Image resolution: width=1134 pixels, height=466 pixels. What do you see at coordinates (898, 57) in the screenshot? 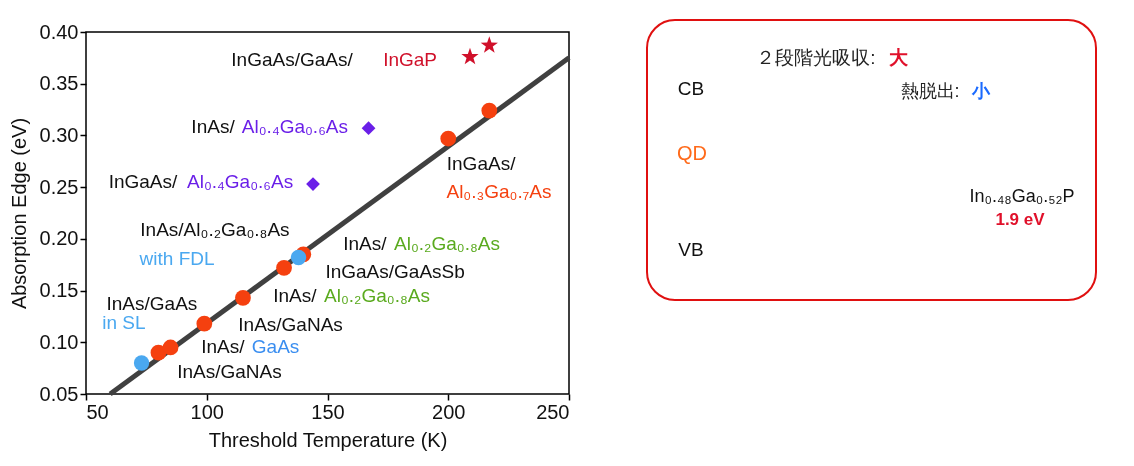
I see `text: 大` at bounding box center [898, 57].